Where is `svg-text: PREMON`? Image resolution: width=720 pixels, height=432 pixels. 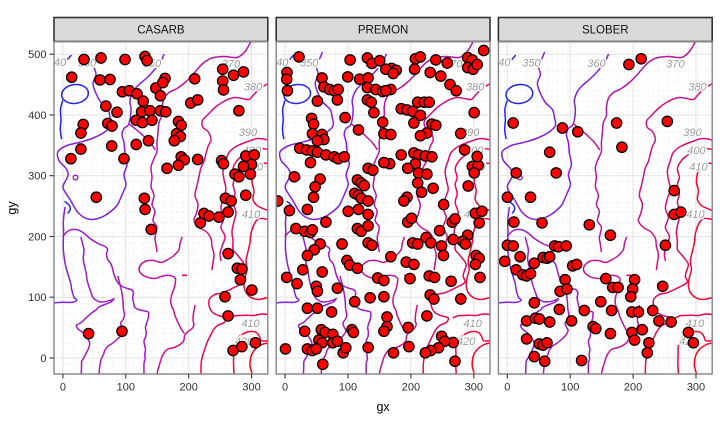 svg-text: PREMON is located at coordinates (383, 30).